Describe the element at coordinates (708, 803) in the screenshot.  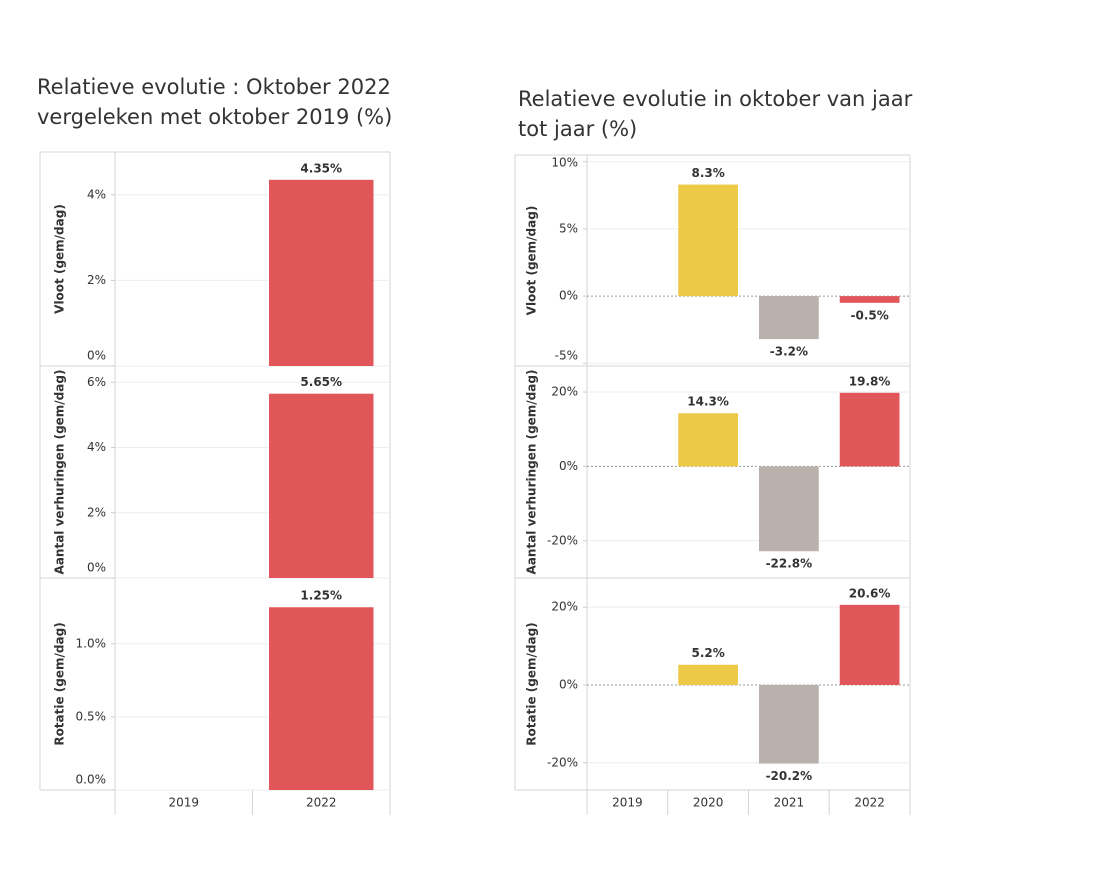
I see `x-tick-label: 2020` at that location.